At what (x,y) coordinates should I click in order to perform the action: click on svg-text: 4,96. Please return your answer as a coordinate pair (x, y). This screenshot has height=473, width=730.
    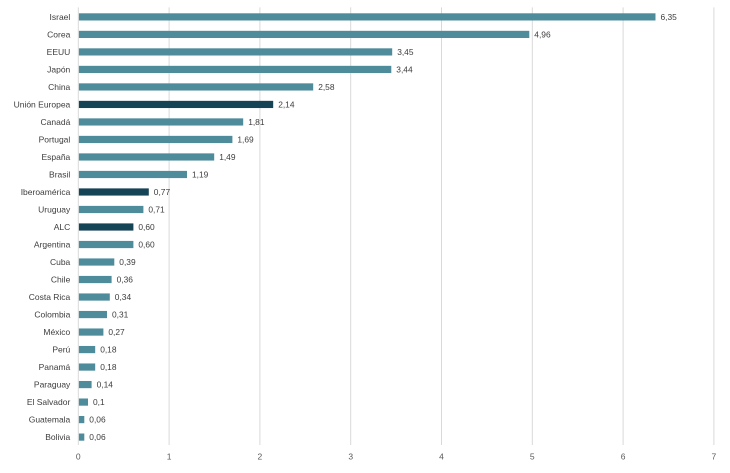
    Looking at the image, I should click on (542, 34).